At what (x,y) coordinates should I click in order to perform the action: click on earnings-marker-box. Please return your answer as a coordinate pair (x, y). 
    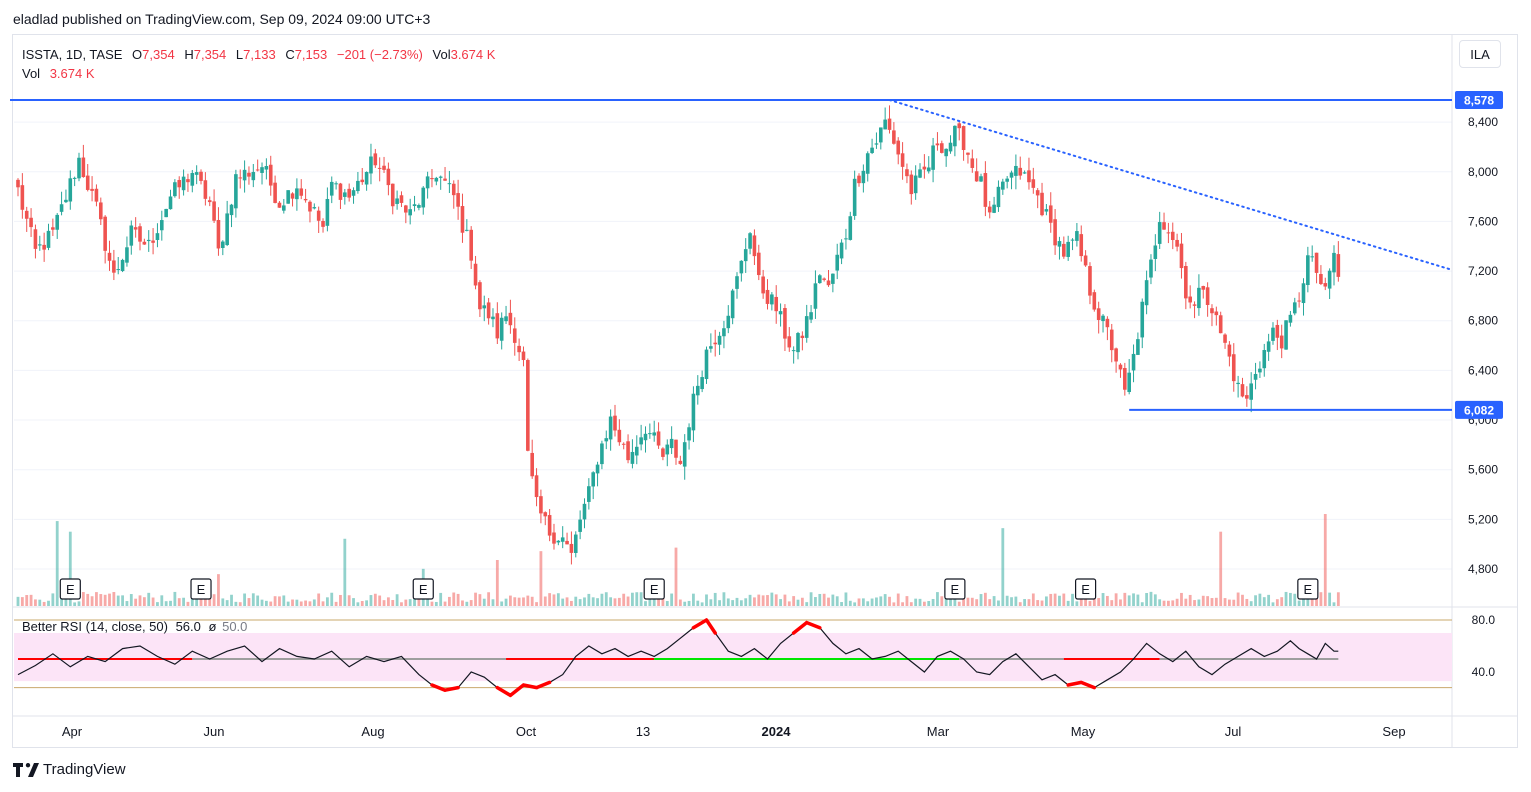
    Looking at the image, I should click on (1308, 589).